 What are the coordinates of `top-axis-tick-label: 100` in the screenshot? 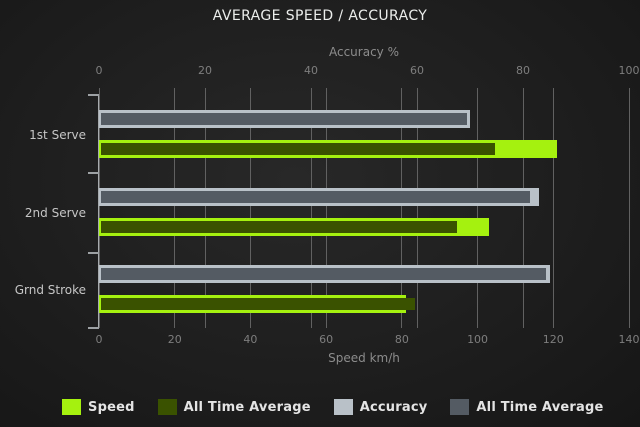 It's located at (629, 70).